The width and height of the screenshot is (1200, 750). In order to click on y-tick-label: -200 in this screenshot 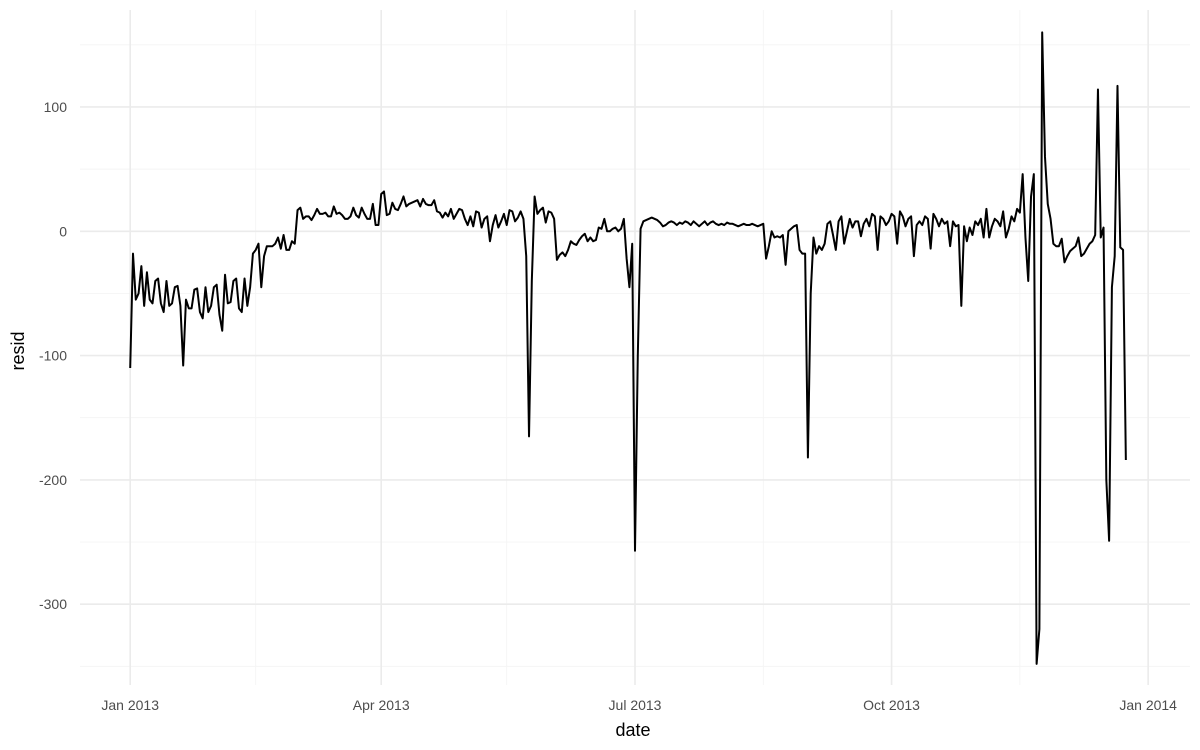, I will do `click(53, 480)`.